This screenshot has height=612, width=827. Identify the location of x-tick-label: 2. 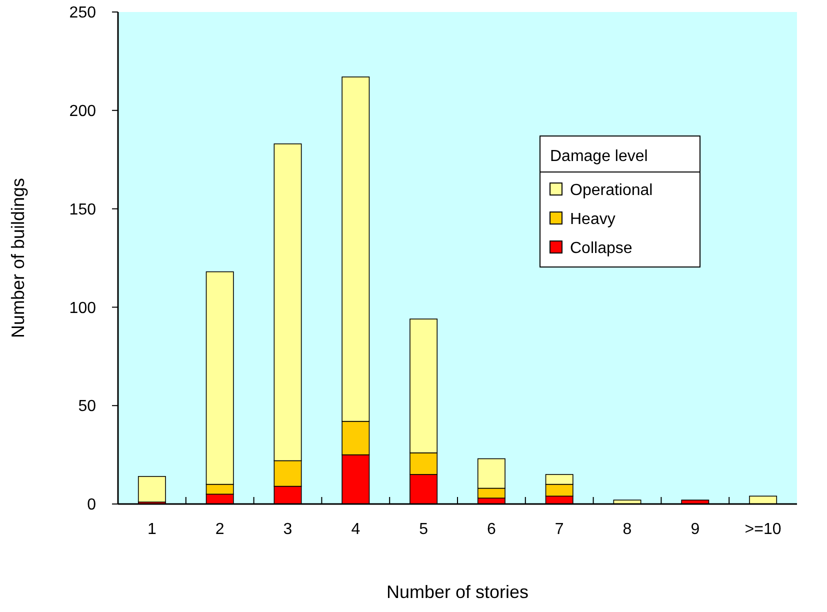
(219, 529).